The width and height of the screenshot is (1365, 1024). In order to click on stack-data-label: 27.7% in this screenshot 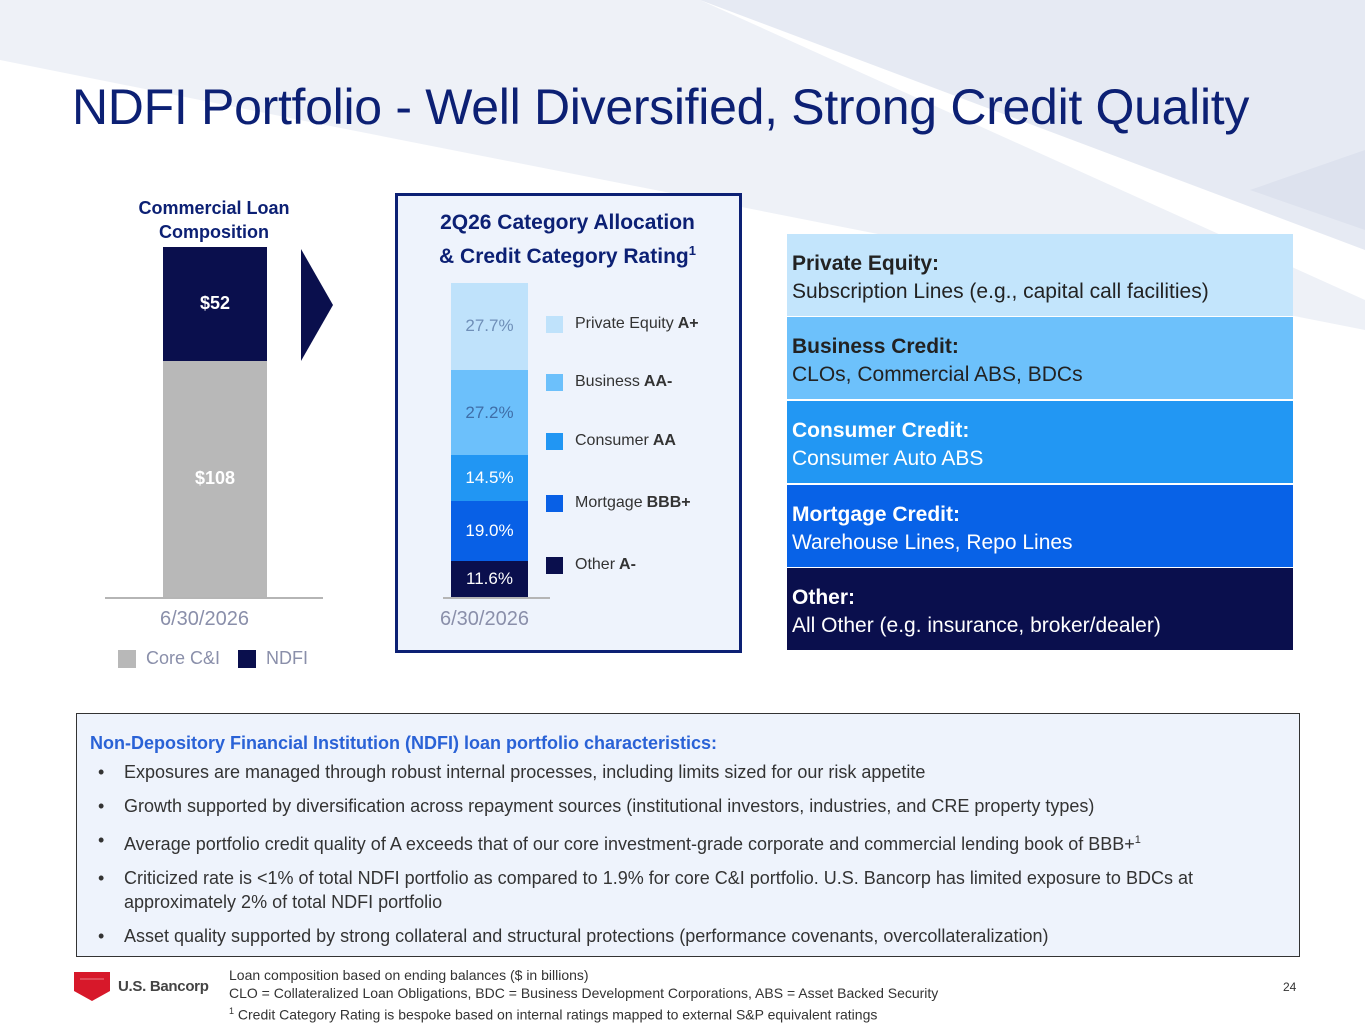, I will do `click(489, 326)`.